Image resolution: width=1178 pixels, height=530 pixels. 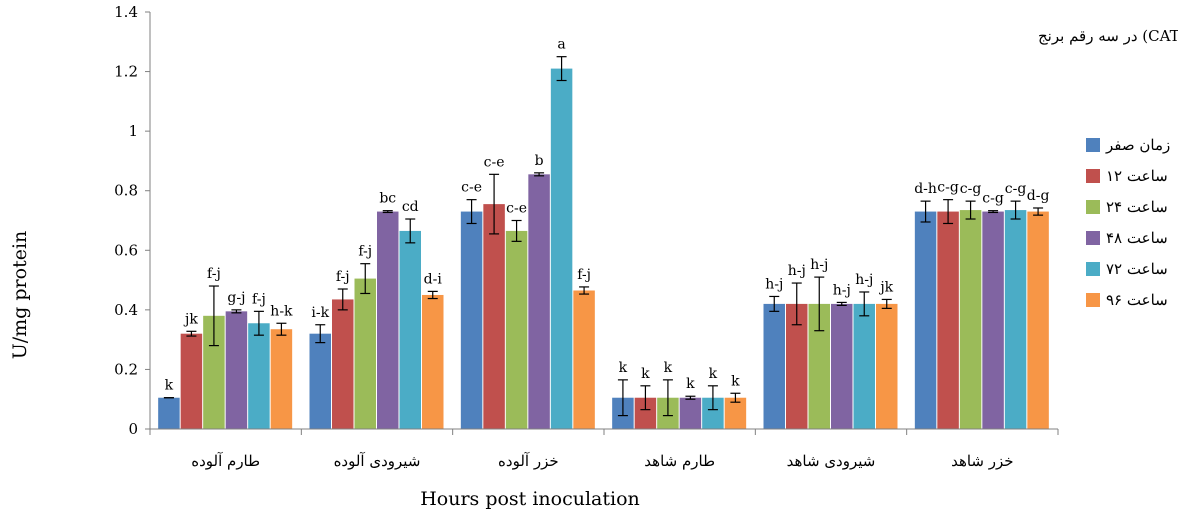 What do you see at coordinates (1137, 300) in the screenshot?
I see `legend-label: ۹۶ ساعت` at bounding box center [1137, 300].